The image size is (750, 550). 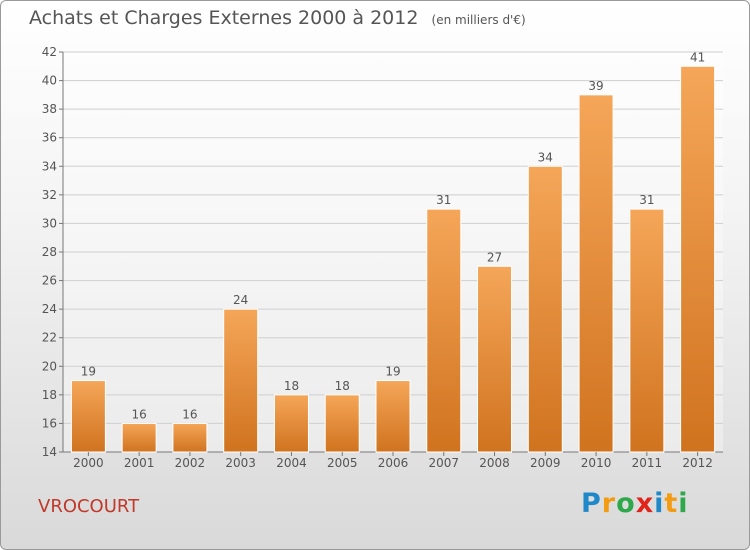 What do you see at coordinates (49, 309) in the screenshot?
I see `y-tick-label: 24` at bounding box center [49, 309].